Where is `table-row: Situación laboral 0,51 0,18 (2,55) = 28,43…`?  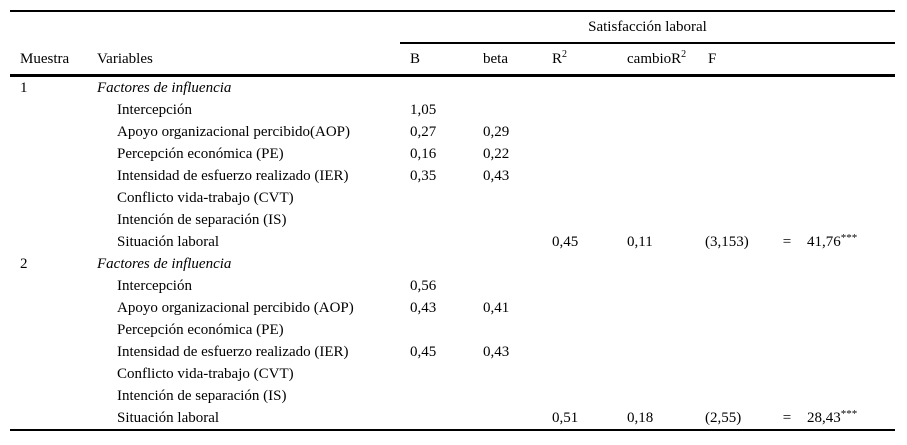 table-row: Situación laboral 0,51 0,18 (2,55) = 28,43… is located at coordinates (452, 418).